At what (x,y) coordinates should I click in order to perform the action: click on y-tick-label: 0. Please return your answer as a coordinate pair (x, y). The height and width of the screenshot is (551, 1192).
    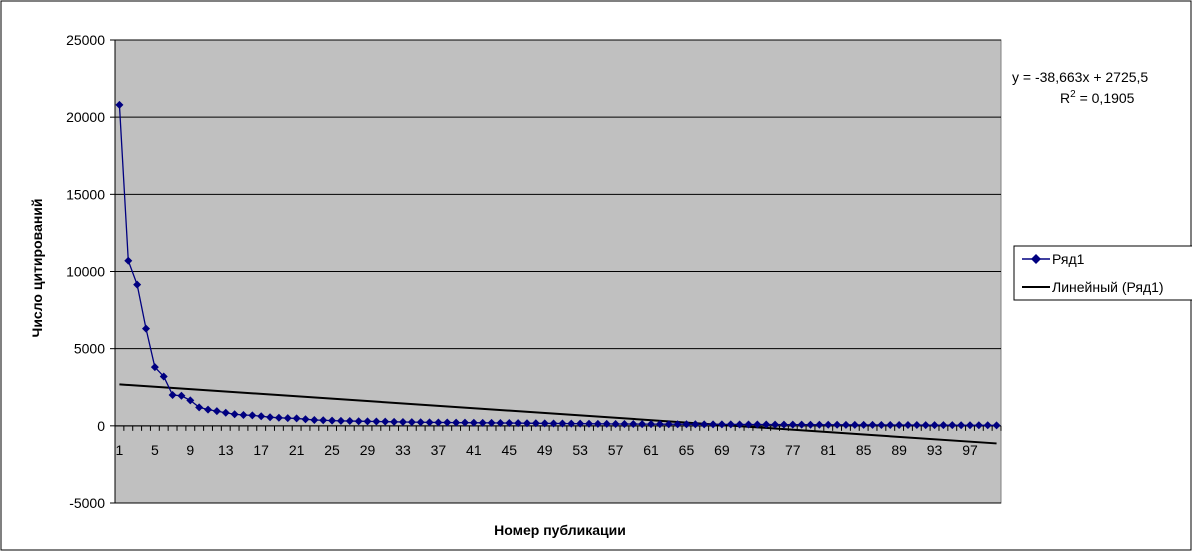
    Looking at the image, I should click on (101, 426).